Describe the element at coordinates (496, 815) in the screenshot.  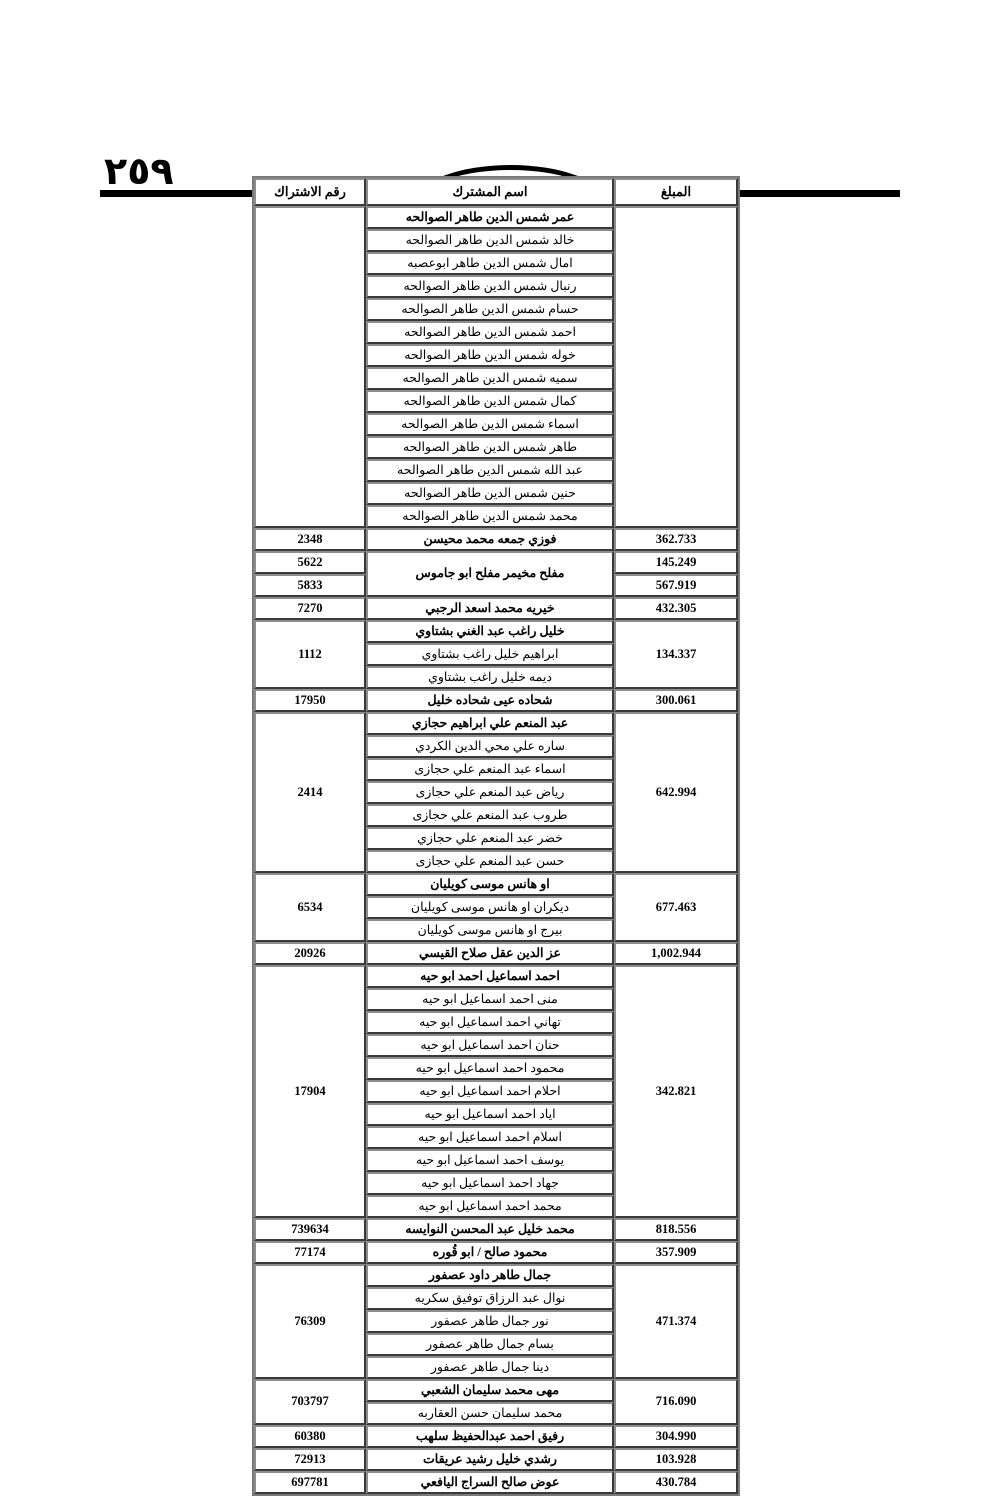
I see `table-row: طروب عبد المنعم علي حجازى` at that location.